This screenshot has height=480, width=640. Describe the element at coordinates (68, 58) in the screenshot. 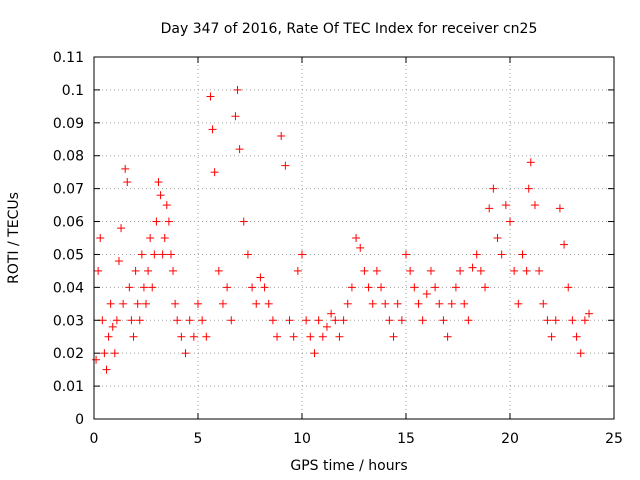

I see `y-tick-label: 0.11` at that location.